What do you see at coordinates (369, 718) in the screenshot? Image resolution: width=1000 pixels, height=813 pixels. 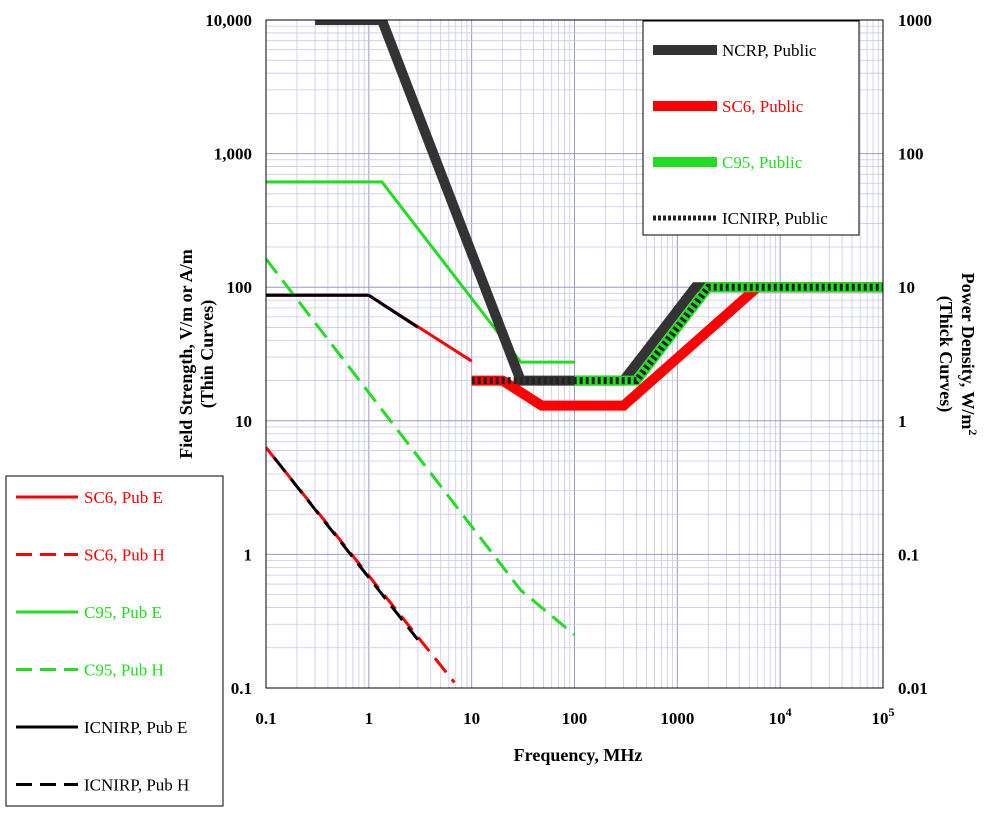 I see `x-tick-label: 1` at bounding box center [369, 718].